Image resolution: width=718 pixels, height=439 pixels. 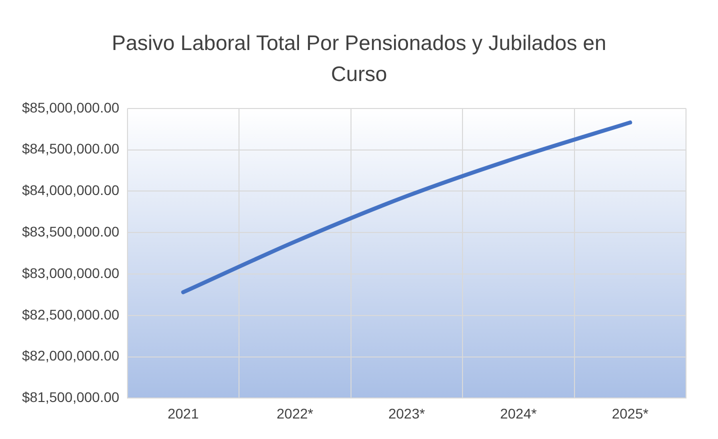 I want to click on y-tick-label: $81,500,000.00, so click(x=71, y=397).